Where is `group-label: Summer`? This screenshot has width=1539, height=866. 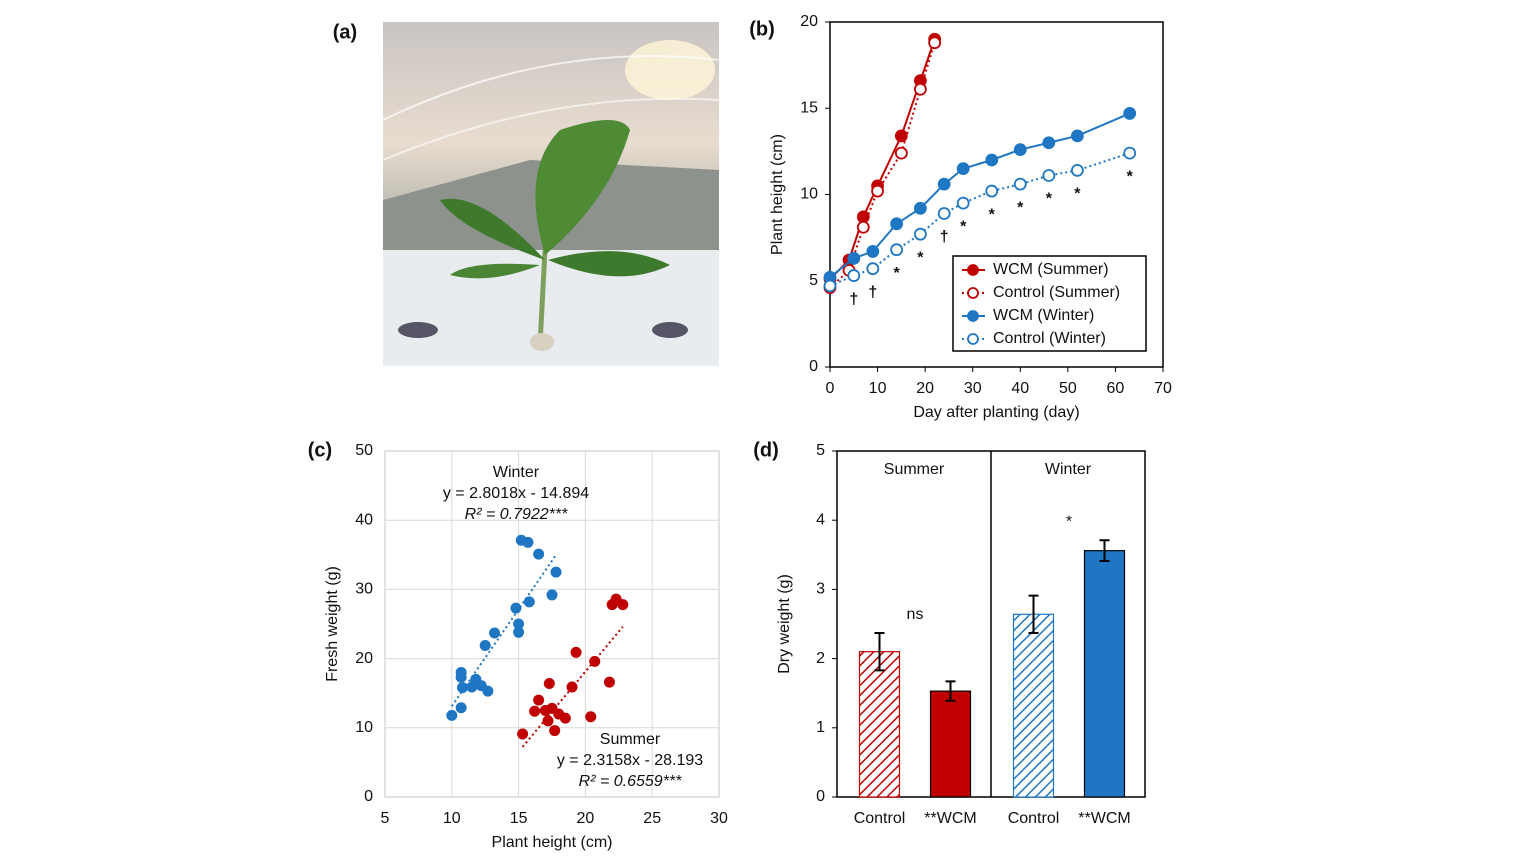
group-label: Summer is located at coordinates (914, 469).